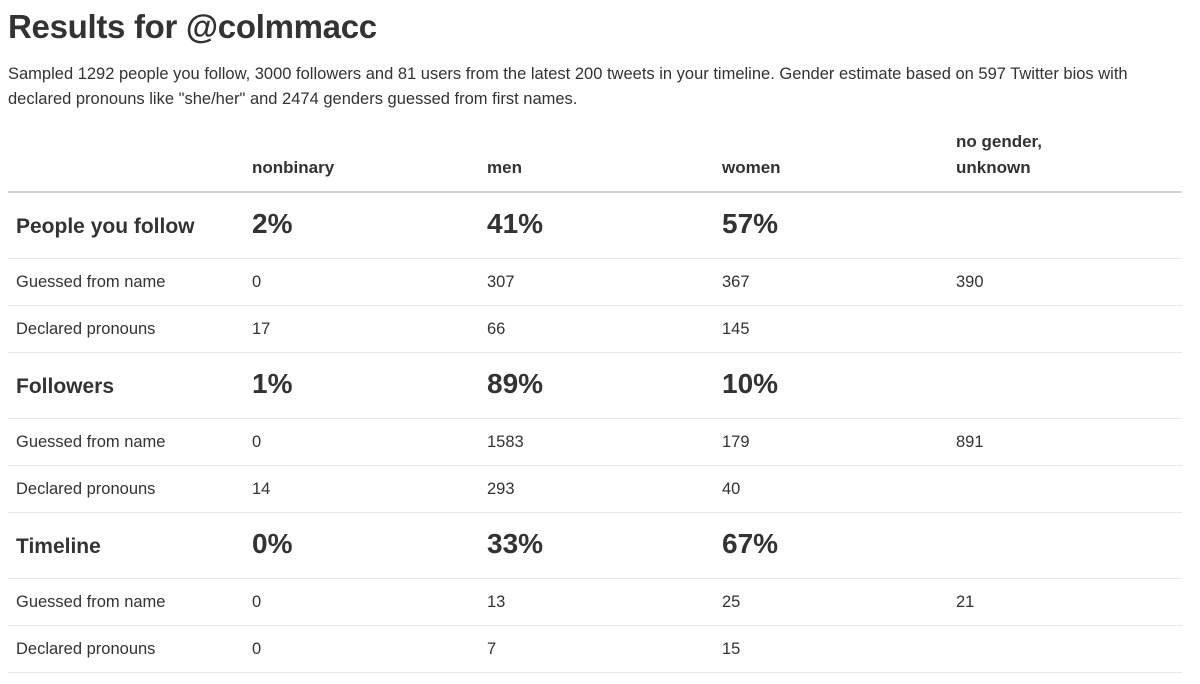  What do you see at coordinates (361, 329) in the screenshot?
I see `cell-nonbinary: 17` at bounding box center [361, 329].